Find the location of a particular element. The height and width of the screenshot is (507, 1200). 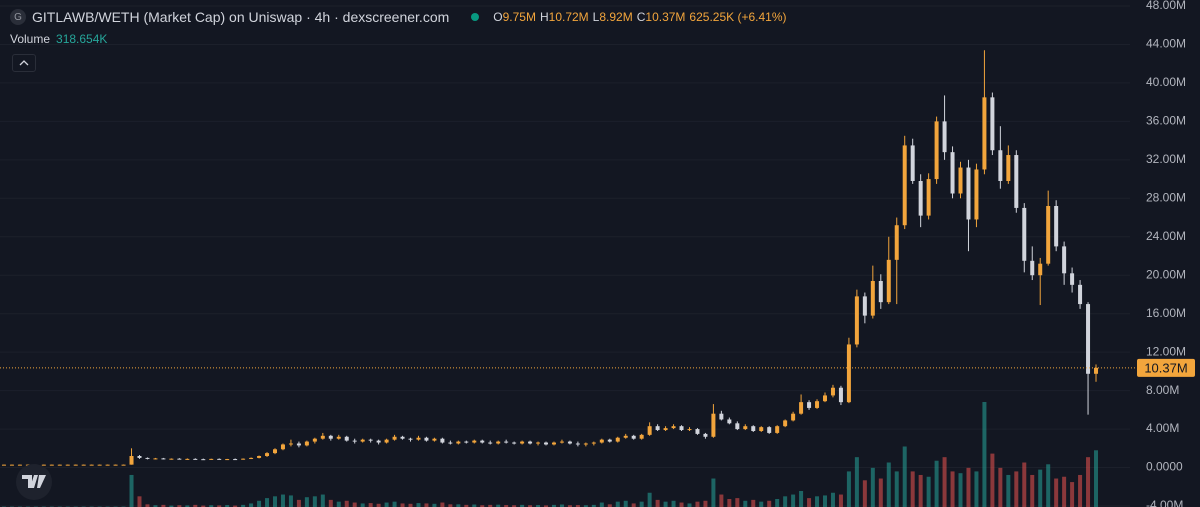

last-price-tag is located at coordinates (1166, 367).